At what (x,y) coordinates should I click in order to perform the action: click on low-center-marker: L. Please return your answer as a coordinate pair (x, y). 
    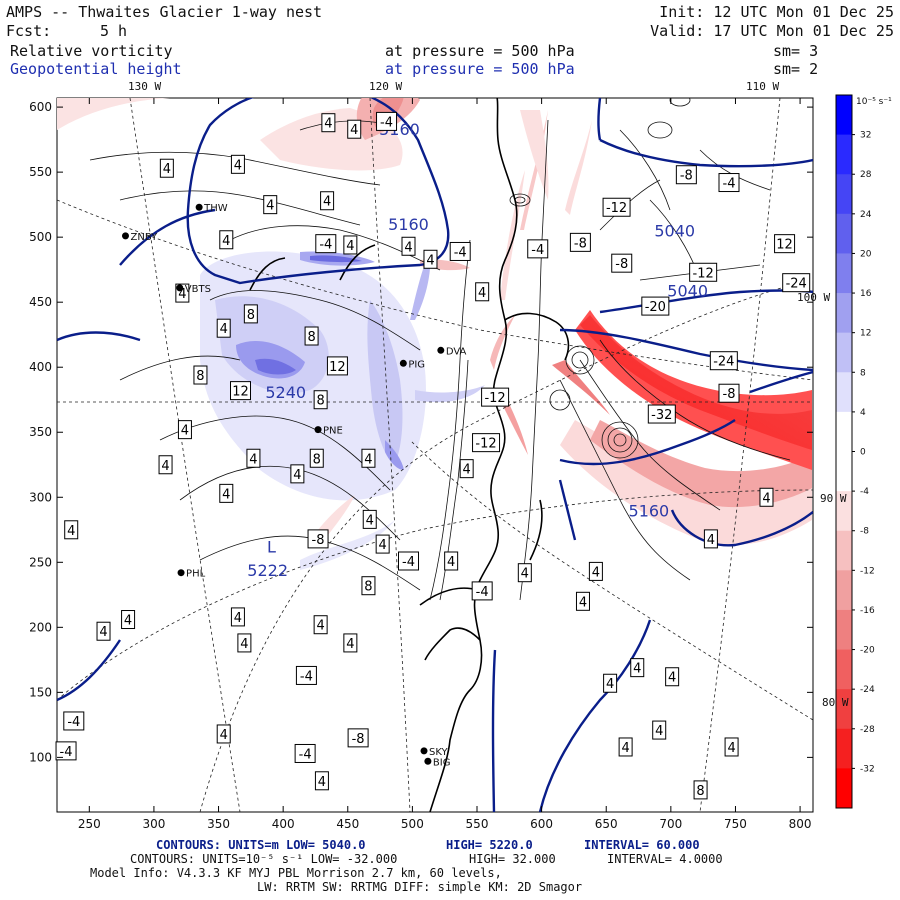
    Looking at the image, I should click on (271, 547).